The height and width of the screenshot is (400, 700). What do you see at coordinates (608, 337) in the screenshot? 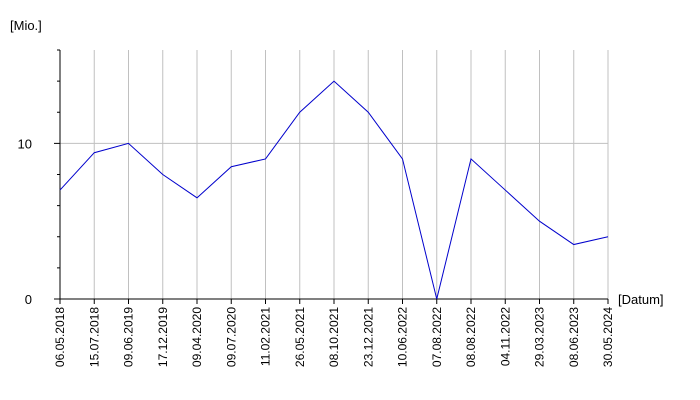
I see `x-tick-label: 30.05.2024` at bounding box center [608, 337].